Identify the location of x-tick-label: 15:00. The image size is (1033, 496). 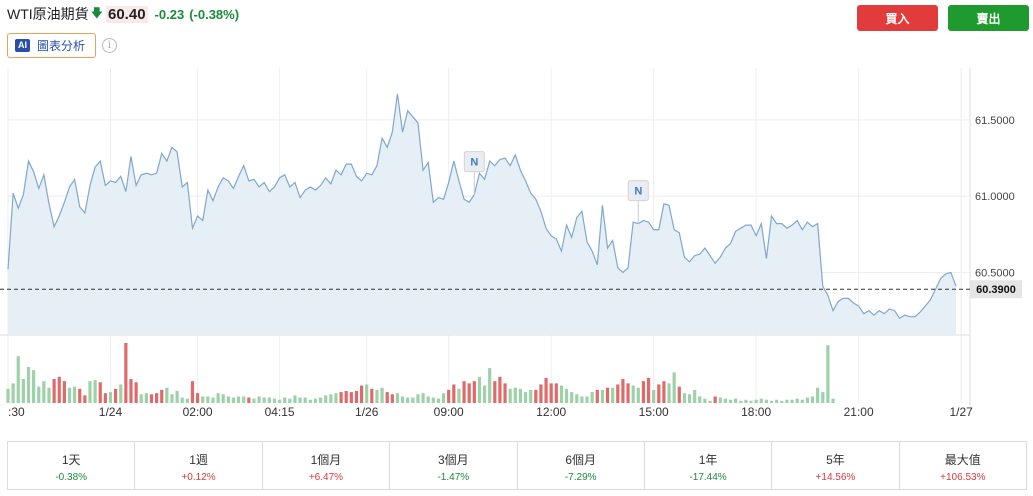
(654, 412).